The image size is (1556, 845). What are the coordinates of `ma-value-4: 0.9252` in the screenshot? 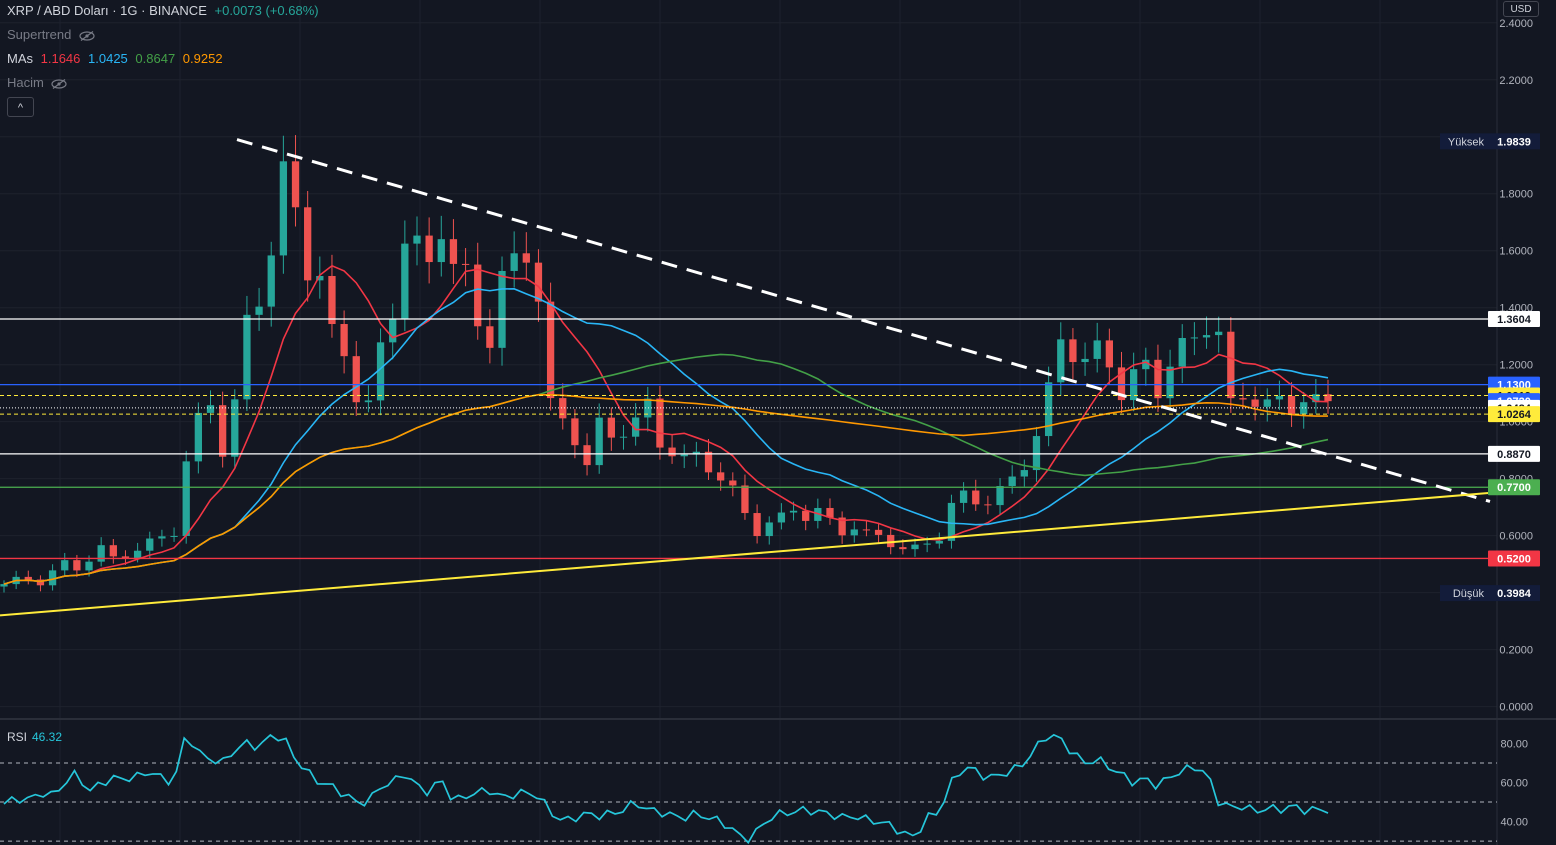 It's located at (202, 58).